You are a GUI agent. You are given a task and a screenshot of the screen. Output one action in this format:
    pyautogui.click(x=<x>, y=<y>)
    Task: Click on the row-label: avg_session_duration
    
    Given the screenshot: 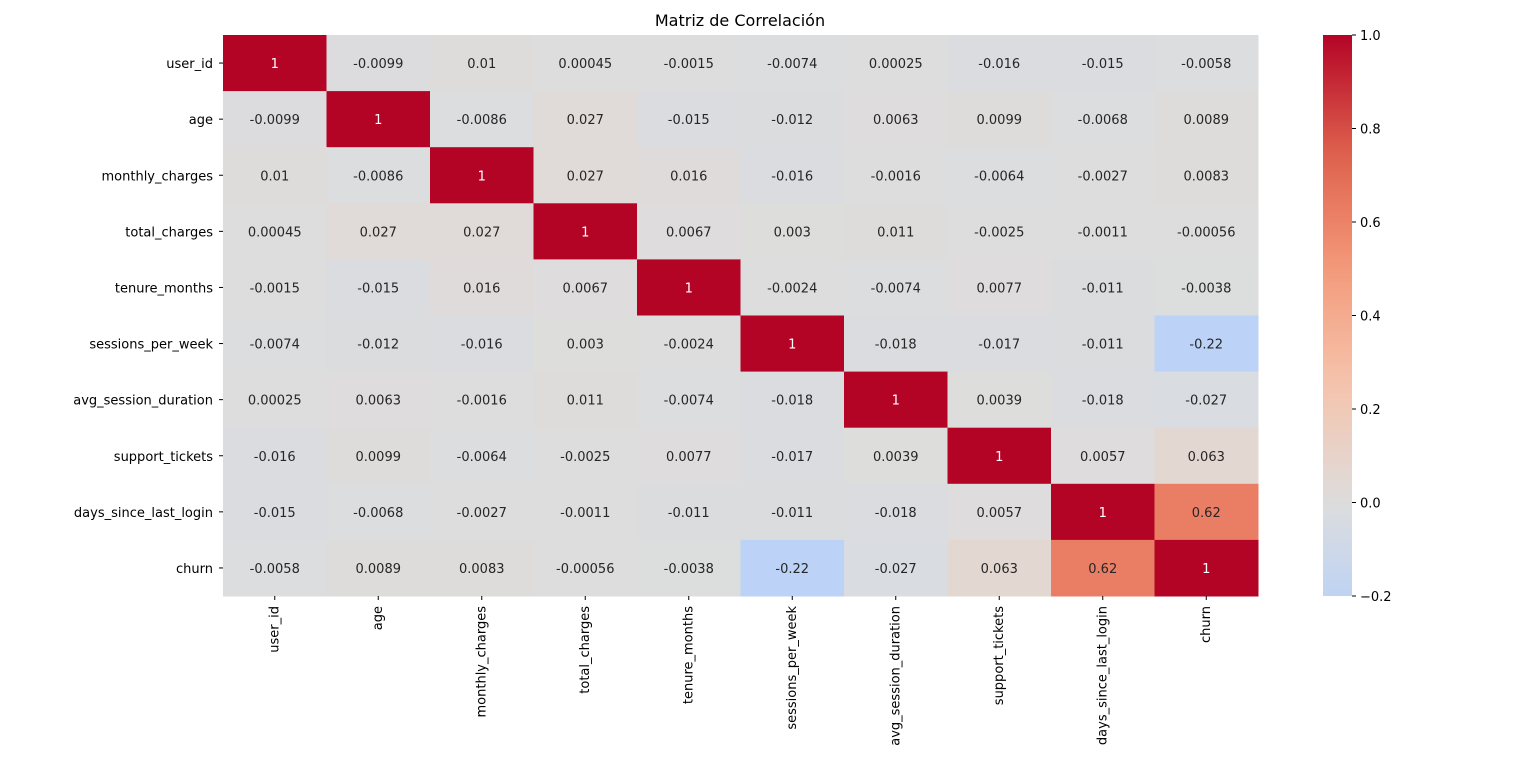 What is the action you would take?
    pyautogui.click(x=143, y=401)
    